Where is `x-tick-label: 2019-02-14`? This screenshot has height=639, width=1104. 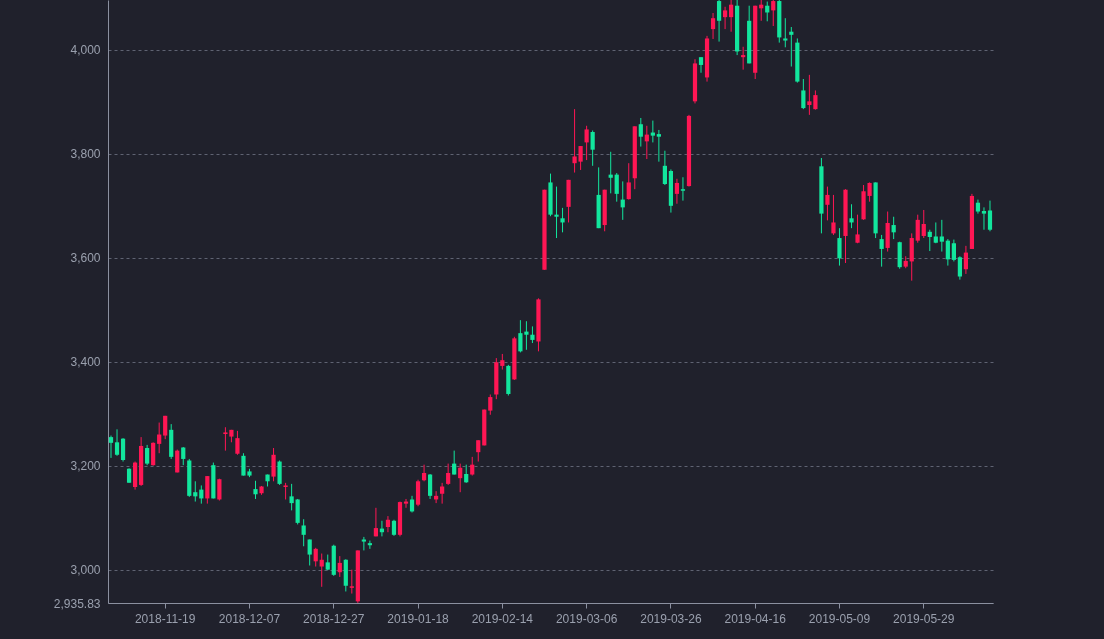
x-tick-label: 2019-02-14 is located at coordinates (502, 618).